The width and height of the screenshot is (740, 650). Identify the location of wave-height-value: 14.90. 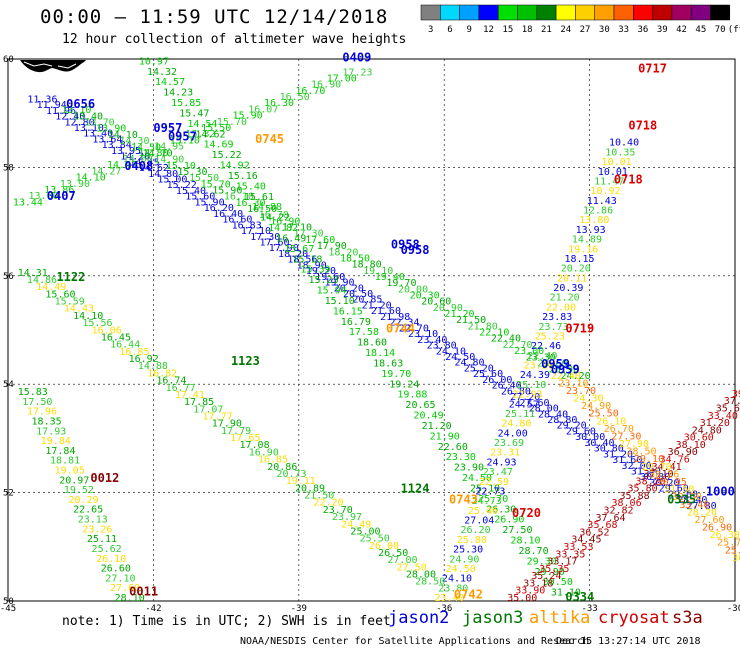
(169, 160).